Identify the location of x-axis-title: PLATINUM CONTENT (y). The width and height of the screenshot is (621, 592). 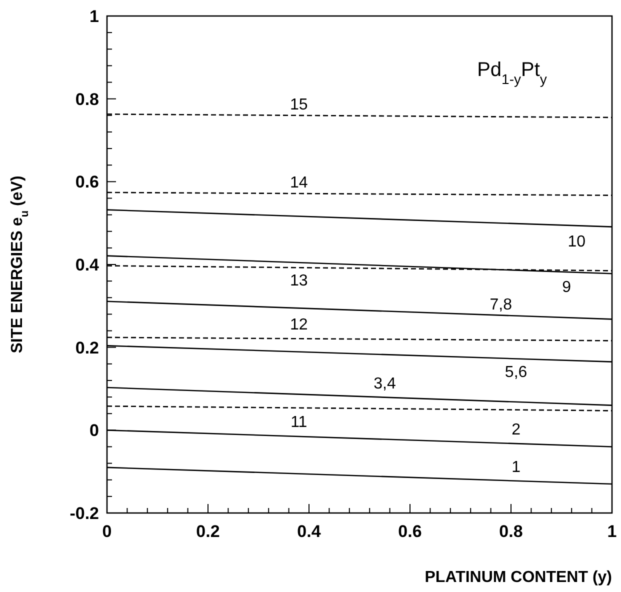
(518, 577).